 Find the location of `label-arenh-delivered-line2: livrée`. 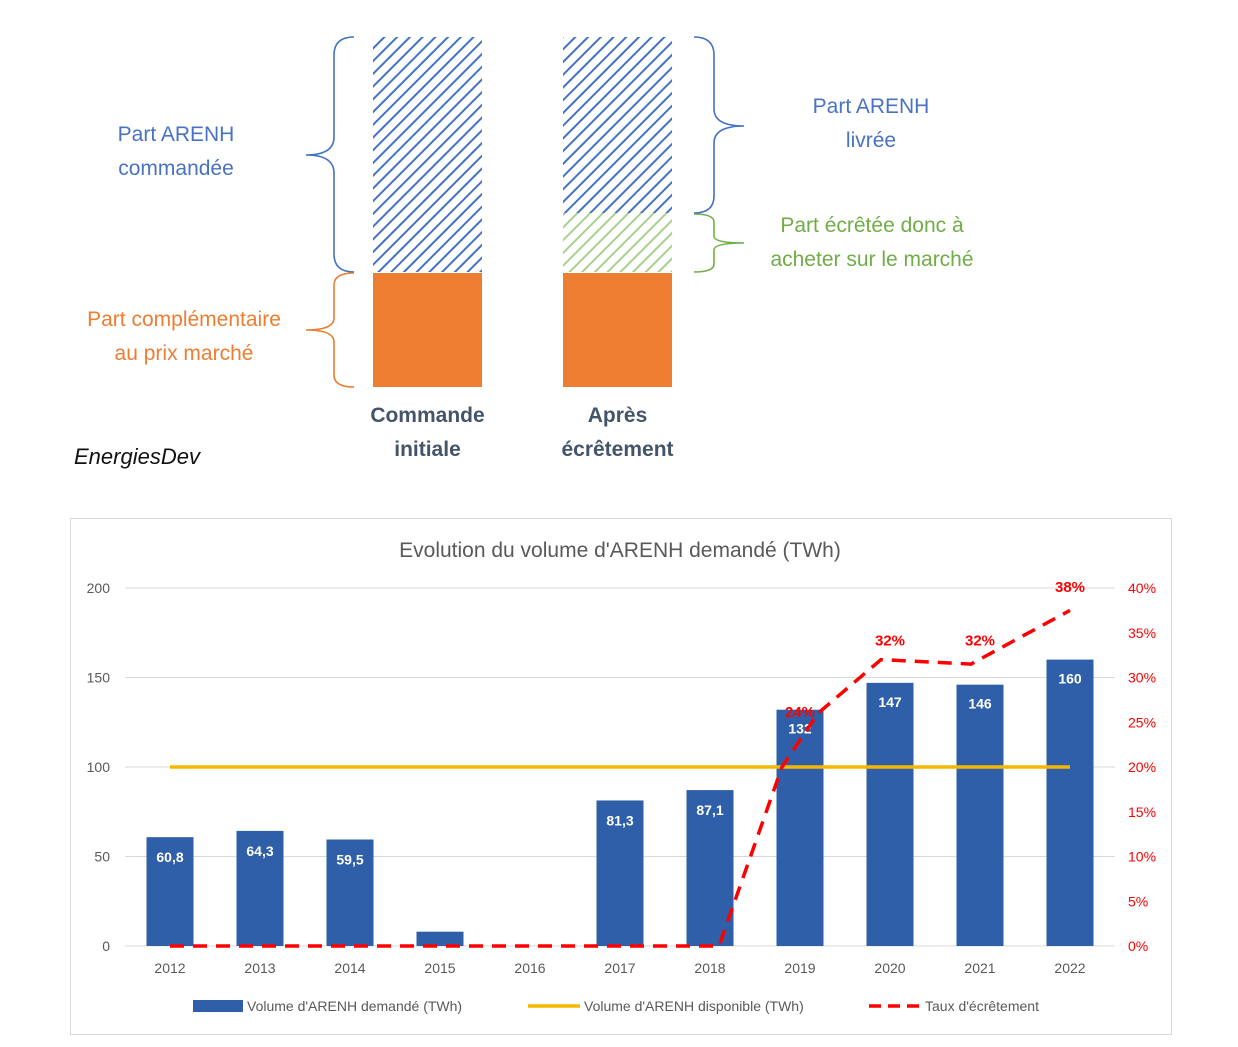

label-arenh-delivered-line2: livrée is located at coordinates (871, 140).